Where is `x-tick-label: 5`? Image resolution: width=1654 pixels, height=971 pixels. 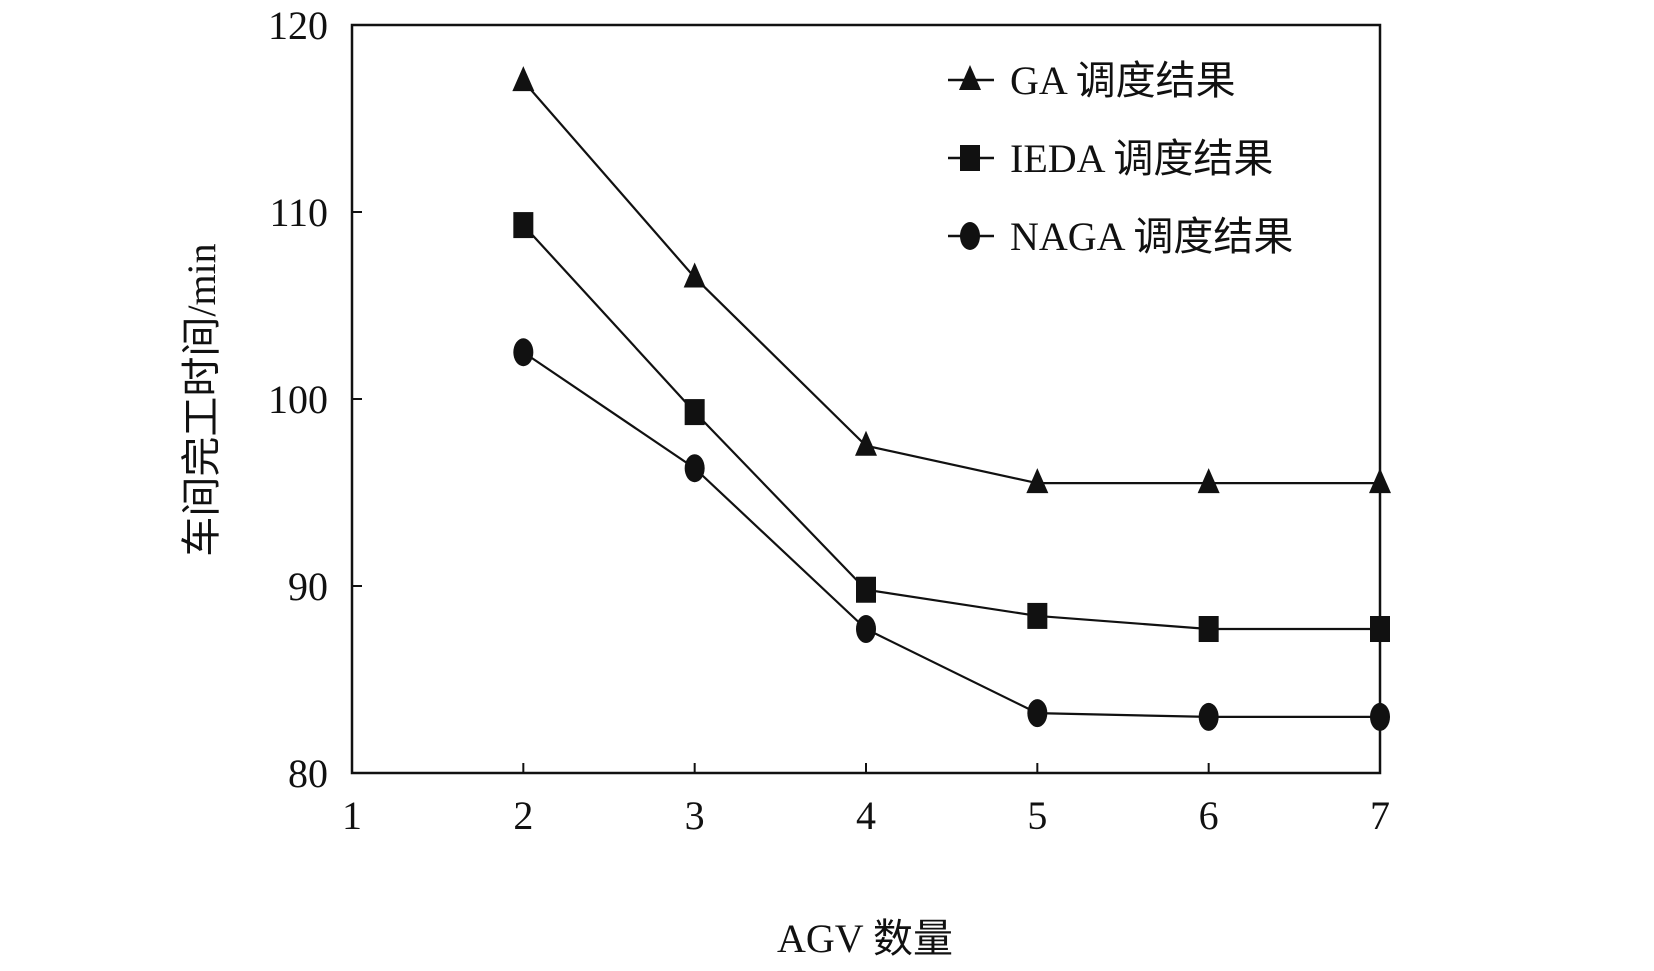
x-tick-label: 5 is located at coordinates (1037, 815).